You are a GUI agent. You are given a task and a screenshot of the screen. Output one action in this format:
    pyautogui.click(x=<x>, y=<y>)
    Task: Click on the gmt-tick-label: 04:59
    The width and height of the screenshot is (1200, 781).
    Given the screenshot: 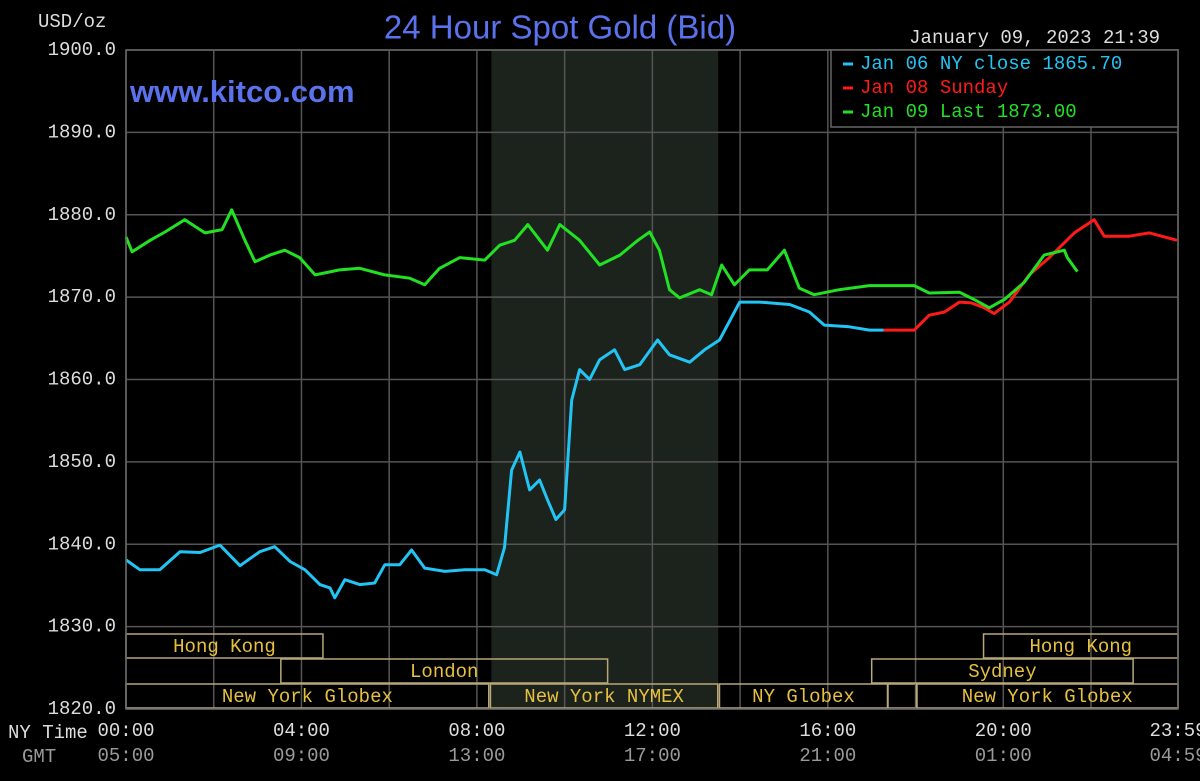 What is the action you would take?
    pyautogui.click(x=1174, y=756)
    